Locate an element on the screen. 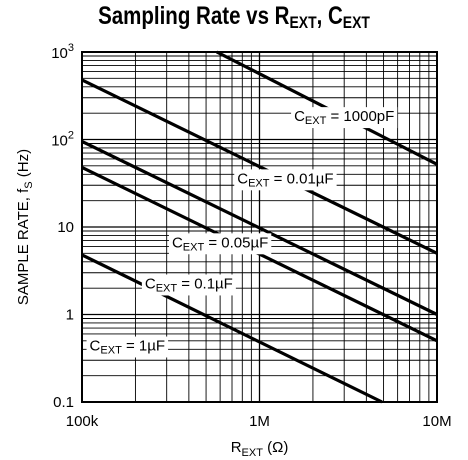 This screenshot has height=460, width=468. x-tick-labels: 100k 1M 10M is located at coordinates (259, 421).